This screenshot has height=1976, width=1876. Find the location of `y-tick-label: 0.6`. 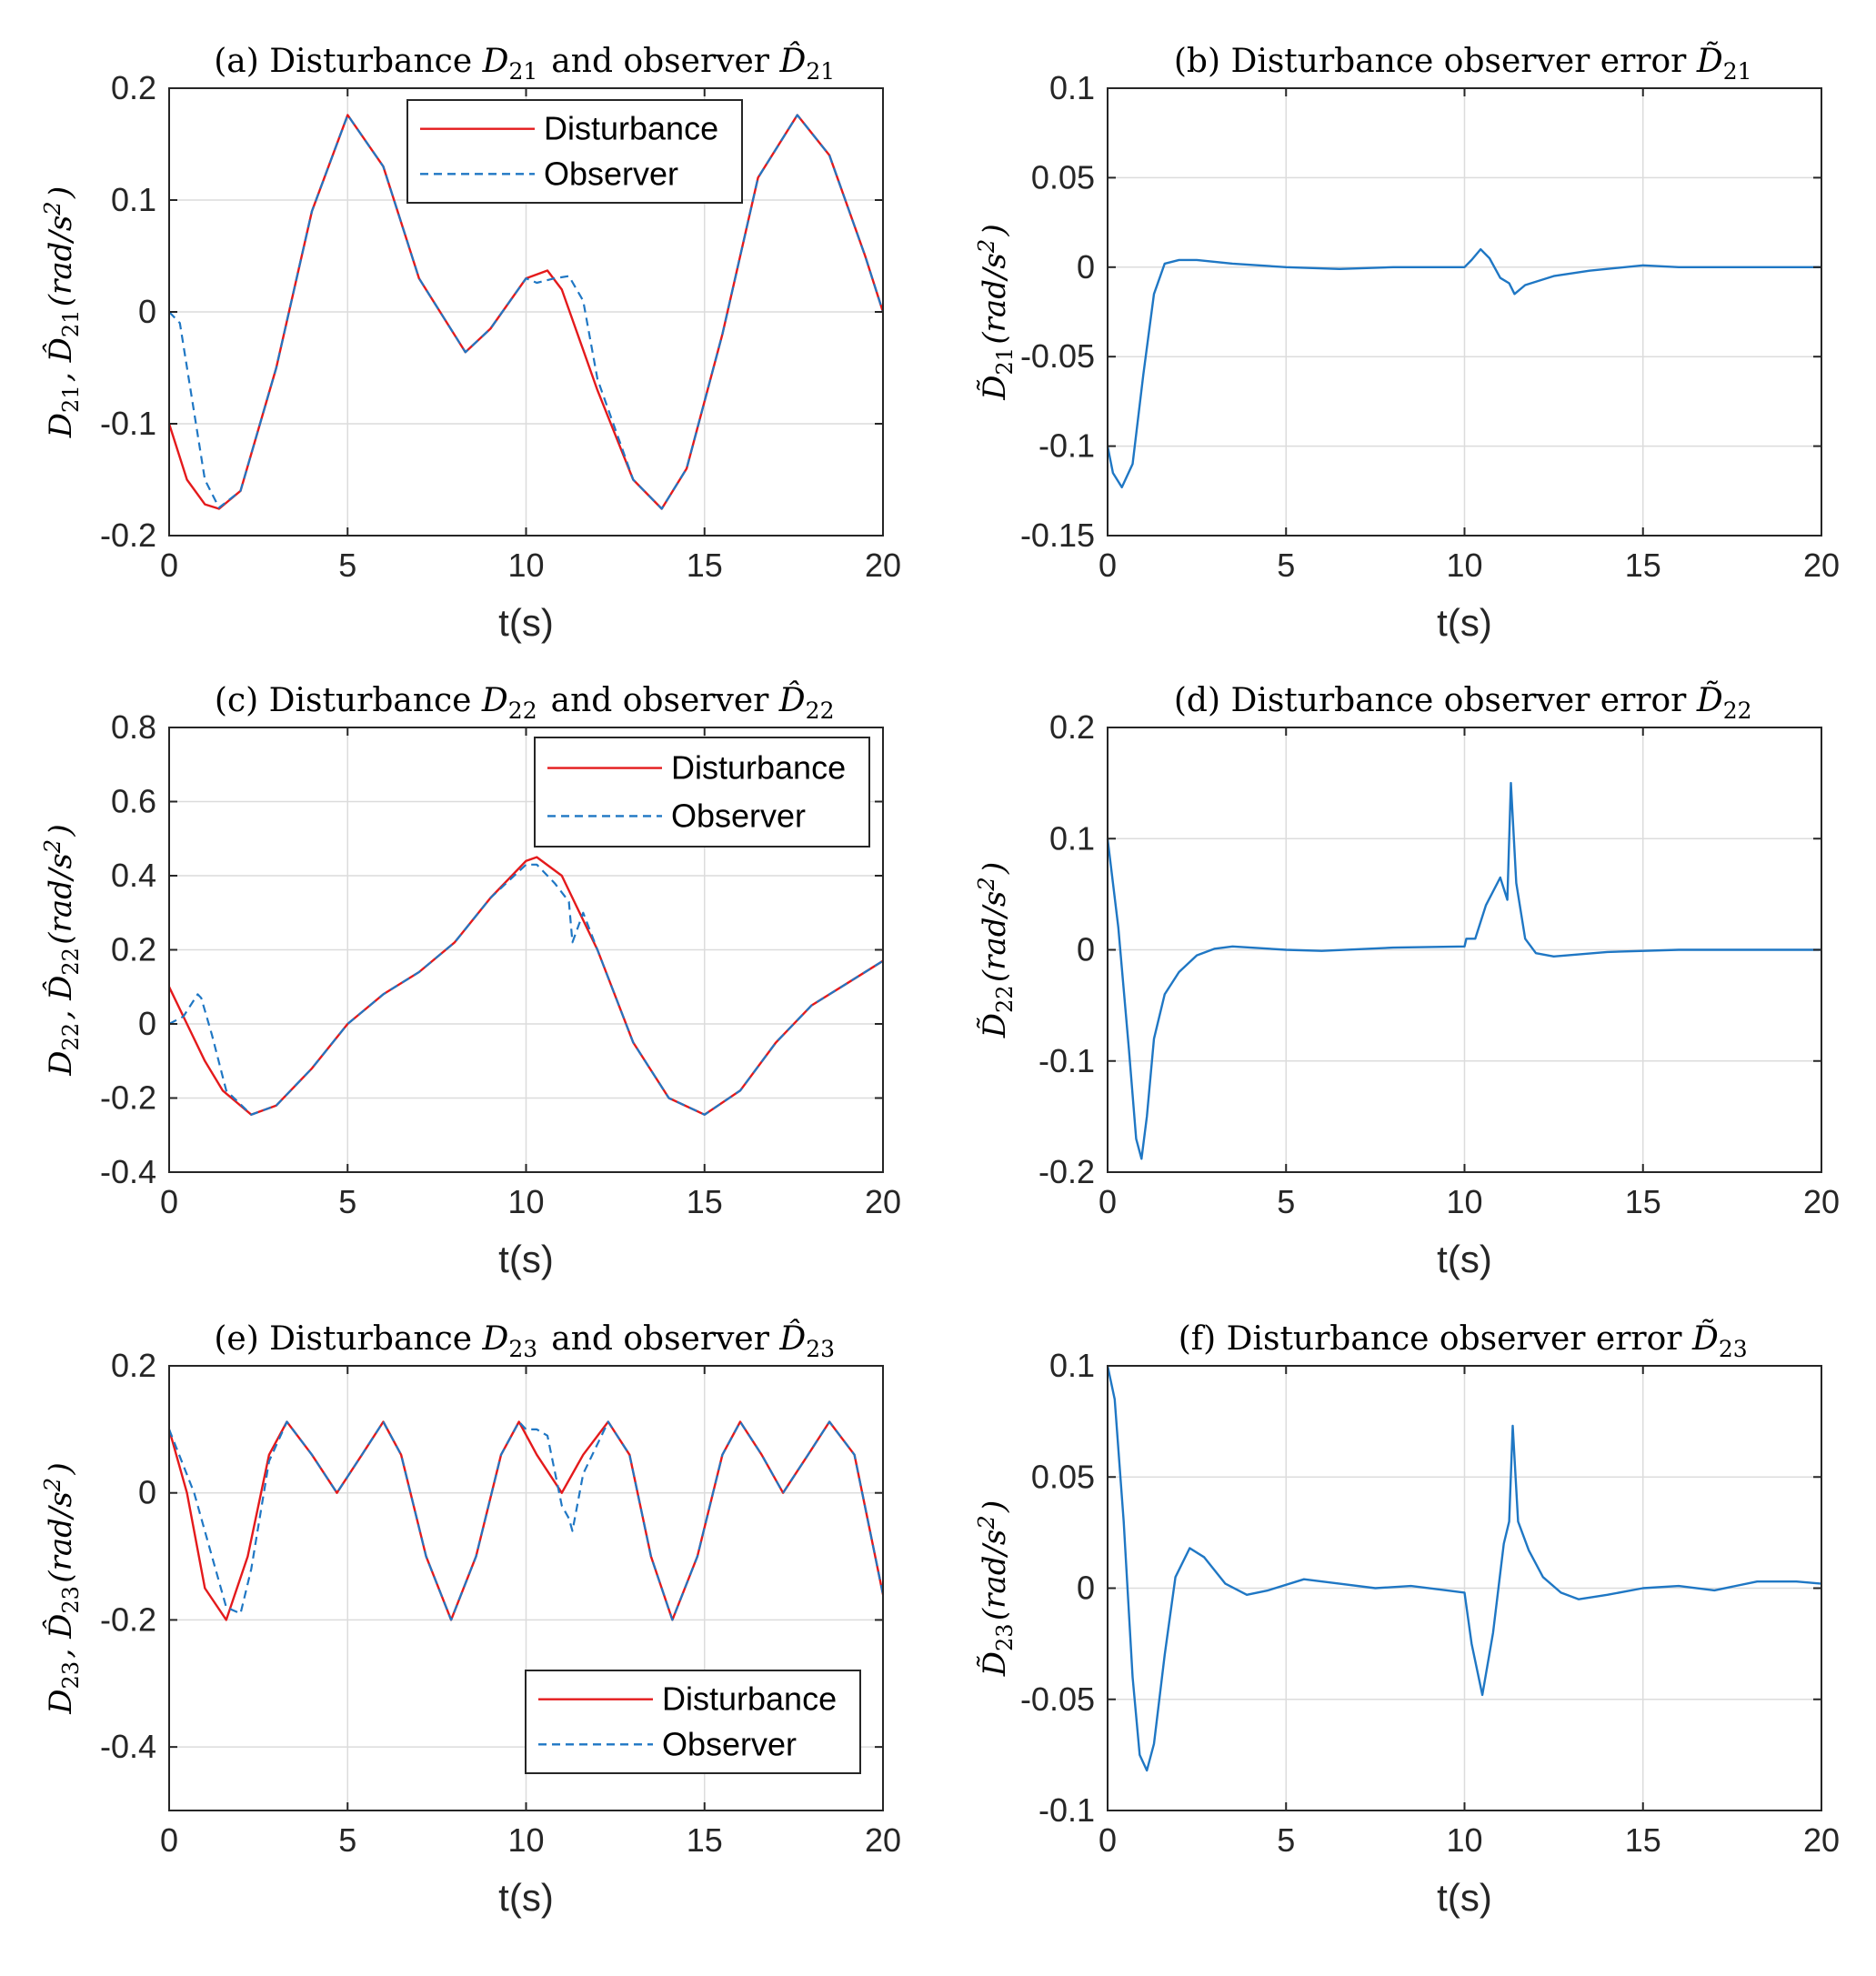

y-tick-label: 0.6 is located at coordinates (133, 802).